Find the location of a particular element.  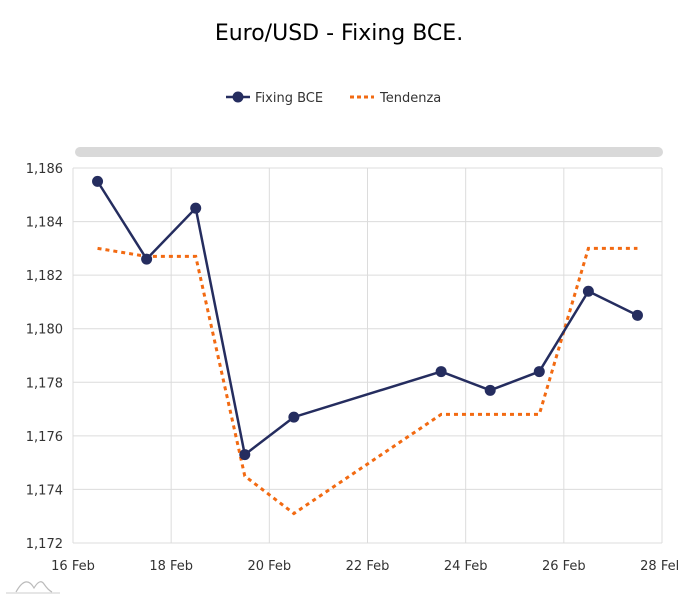

x-tick-label: 24 Feb is located at coordinates (466, 566).